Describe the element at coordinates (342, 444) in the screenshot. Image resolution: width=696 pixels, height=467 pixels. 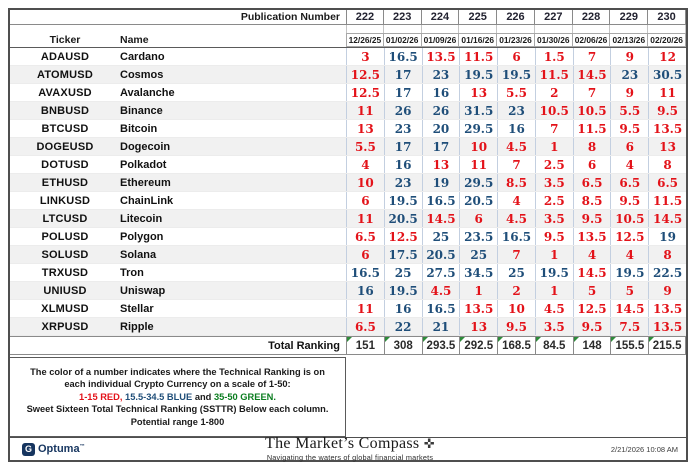
I see `brand-title-text: The Market’s Compass` at that location.